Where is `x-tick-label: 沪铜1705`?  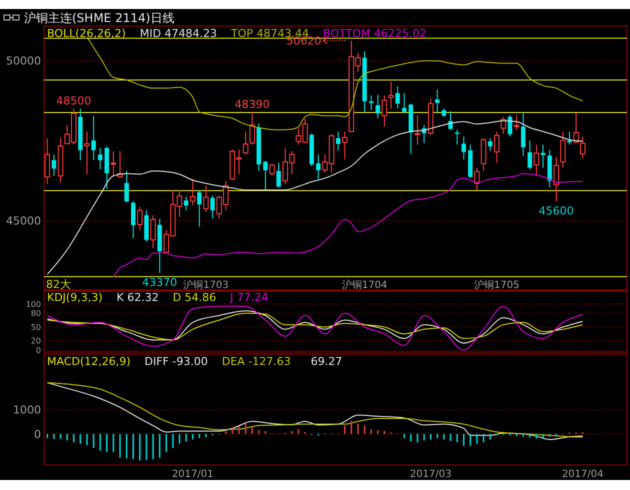 x-tick-label: 沪铜1705 is located at coordinates (497, 285).